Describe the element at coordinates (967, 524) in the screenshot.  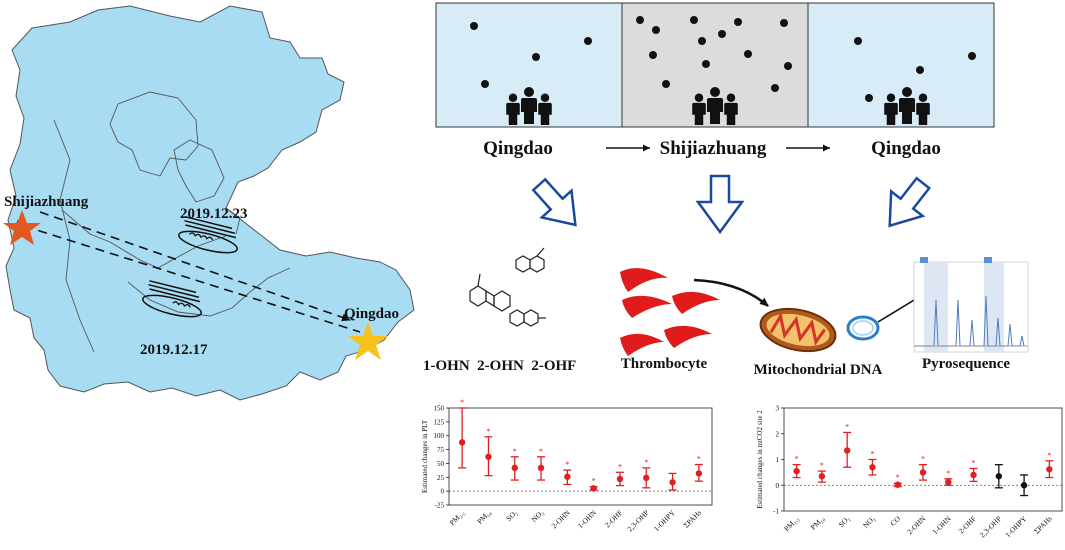
I see `x-tick-label: 2-OHF` at that location.